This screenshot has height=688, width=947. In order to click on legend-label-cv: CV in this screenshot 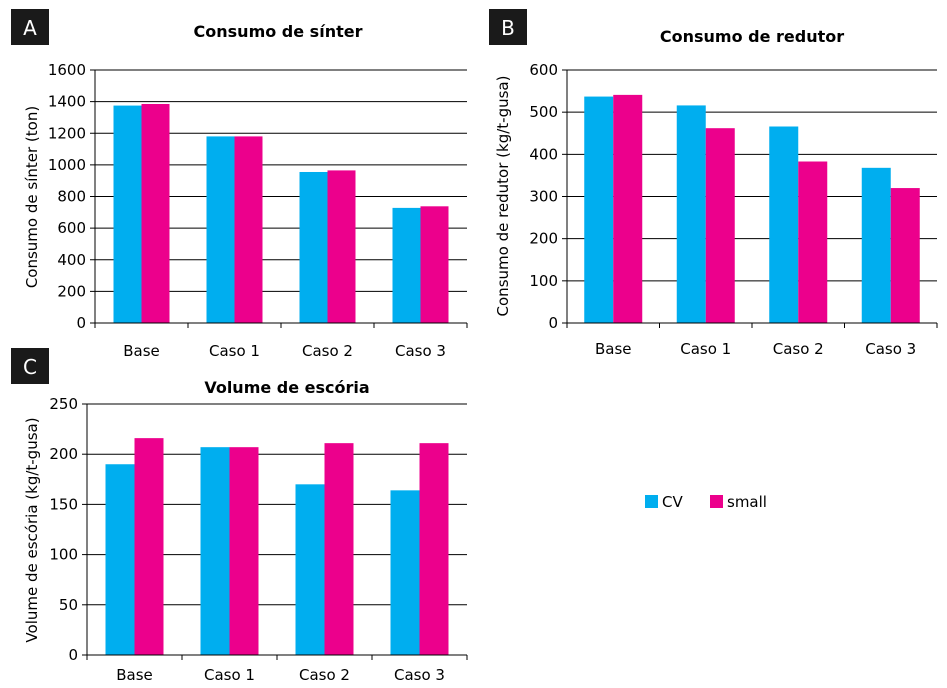, I will do `click(672, 502)`.